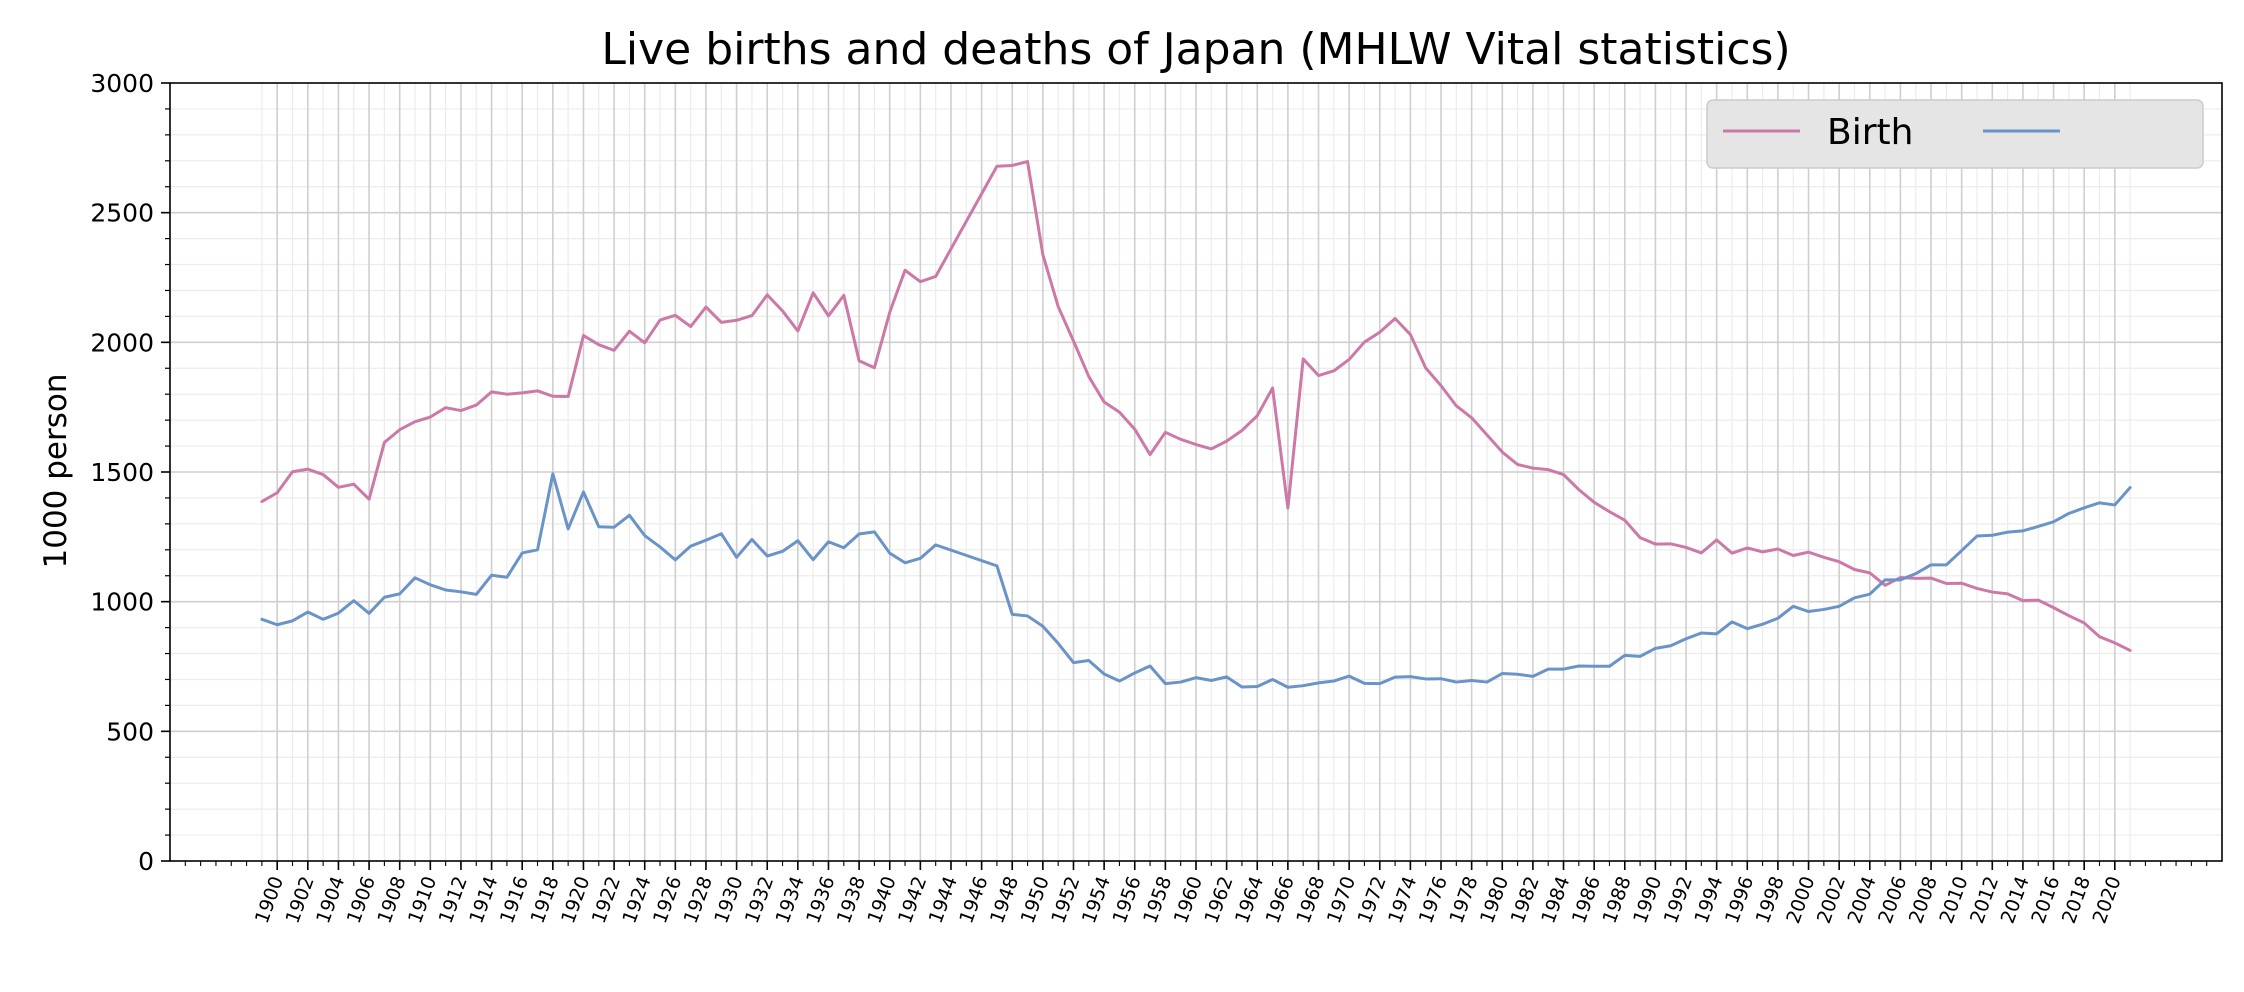 The height and width of the screenshot is (992, 2244). I want to click on y-tick-label: 2000, so click(122, 342).